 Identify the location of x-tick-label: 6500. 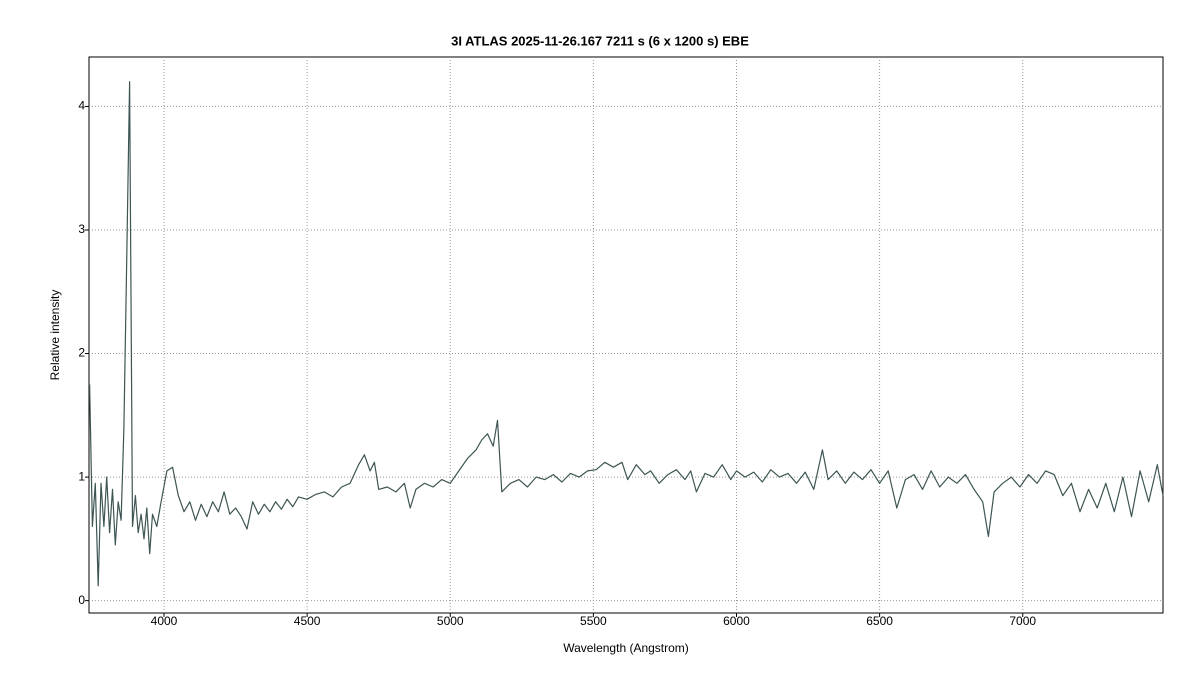
(879, 621).